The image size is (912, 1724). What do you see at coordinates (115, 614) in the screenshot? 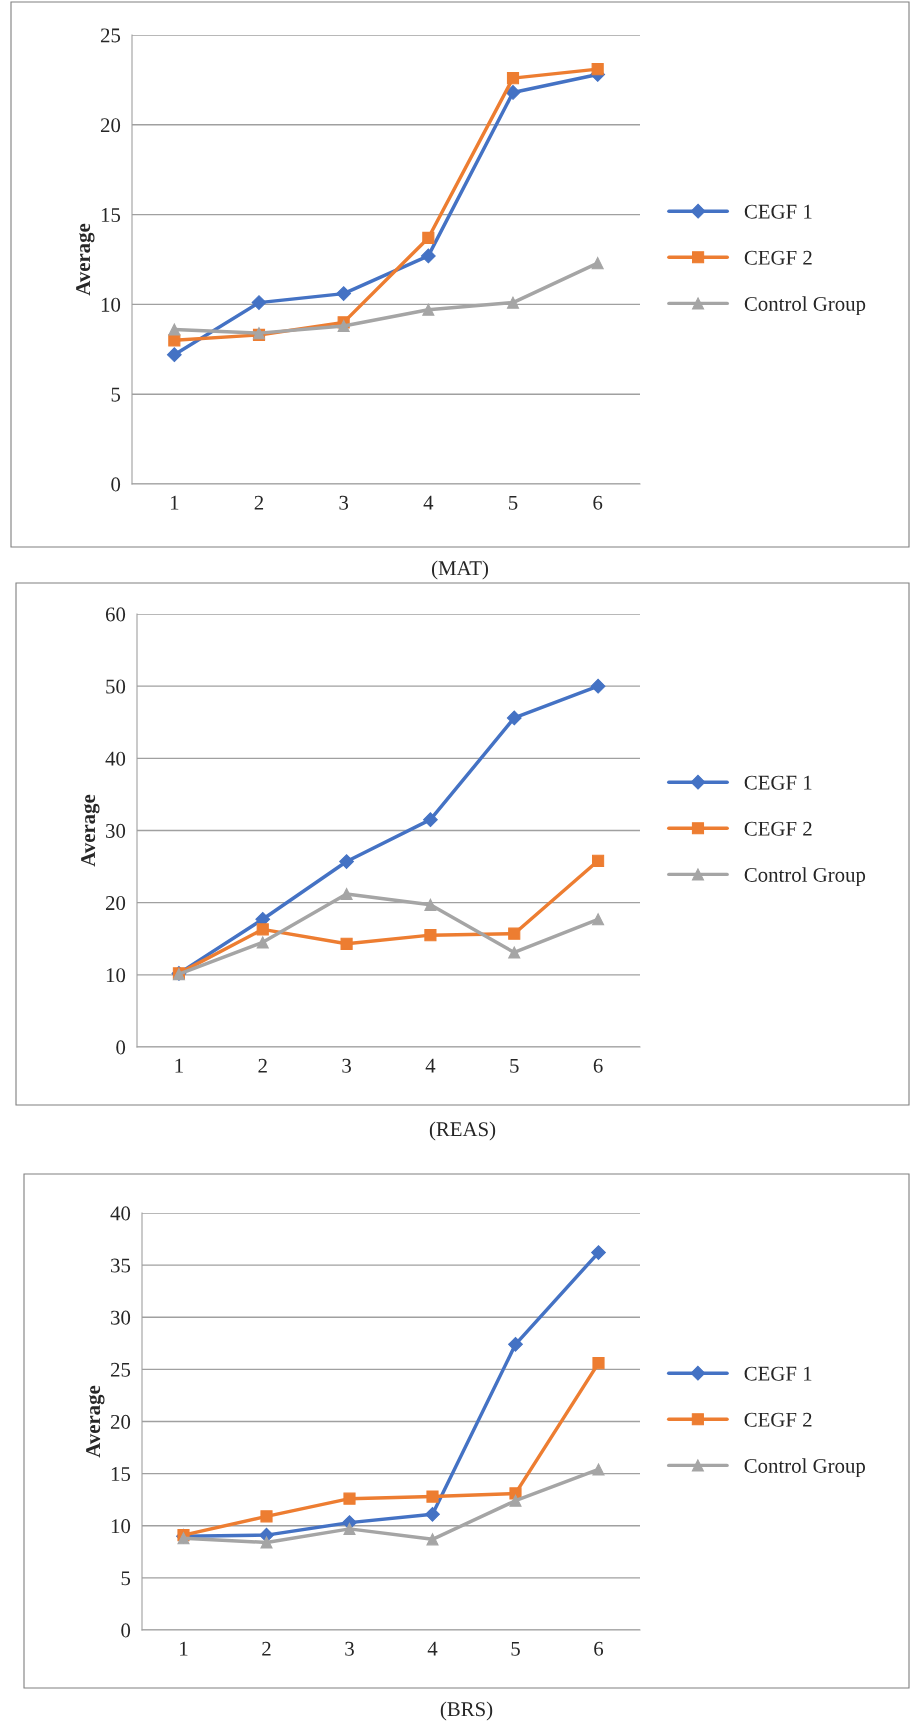
I see `y-tick-label: 60` at bounding box center [115, 614].